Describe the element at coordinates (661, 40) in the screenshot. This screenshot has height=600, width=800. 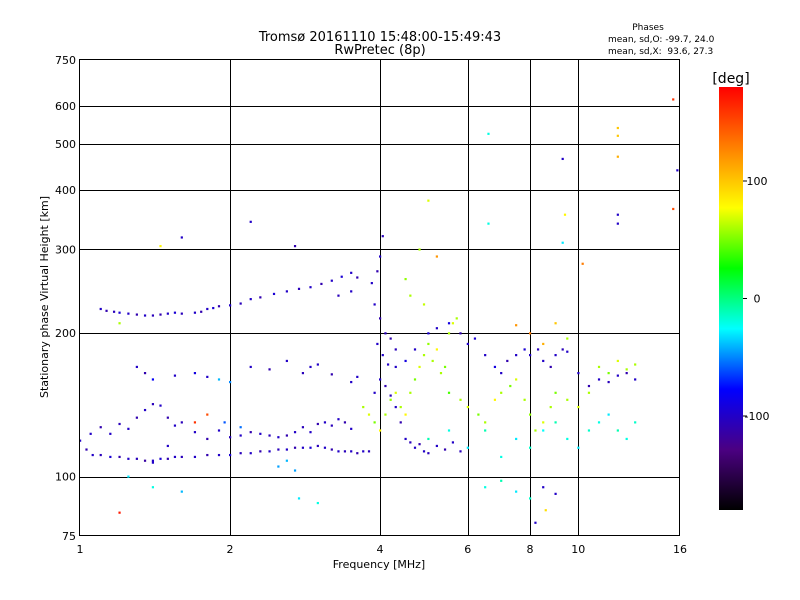
I see `phase-stats-o: mean, sd,O: -99.7, 24.0` at that location.